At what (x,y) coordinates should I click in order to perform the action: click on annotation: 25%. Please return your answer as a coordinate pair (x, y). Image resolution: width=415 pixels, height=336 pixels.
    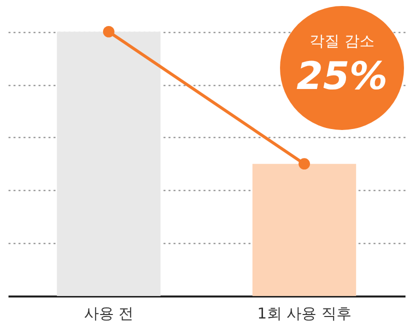
    Looking at the image, I should click on (342, 76).